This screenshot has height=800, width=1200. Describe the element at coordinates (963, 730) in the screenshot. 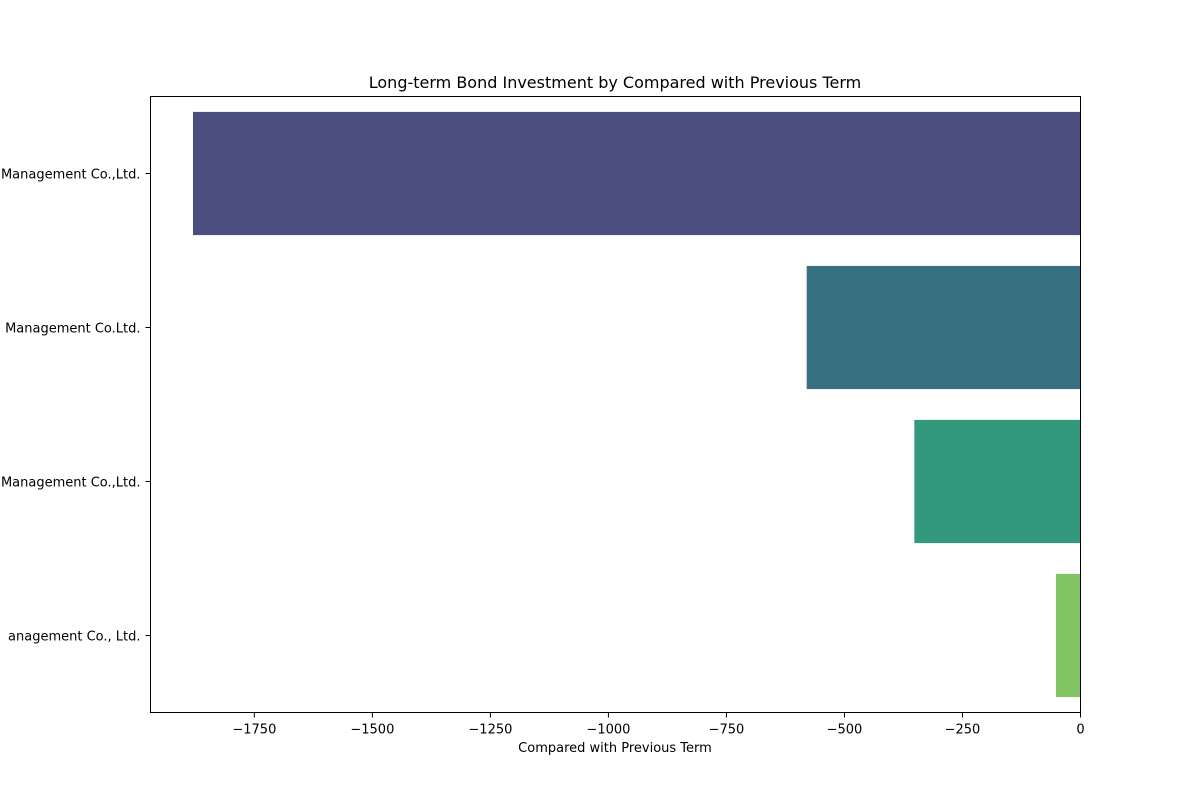

I see `x-tick-label: −250` at that location.